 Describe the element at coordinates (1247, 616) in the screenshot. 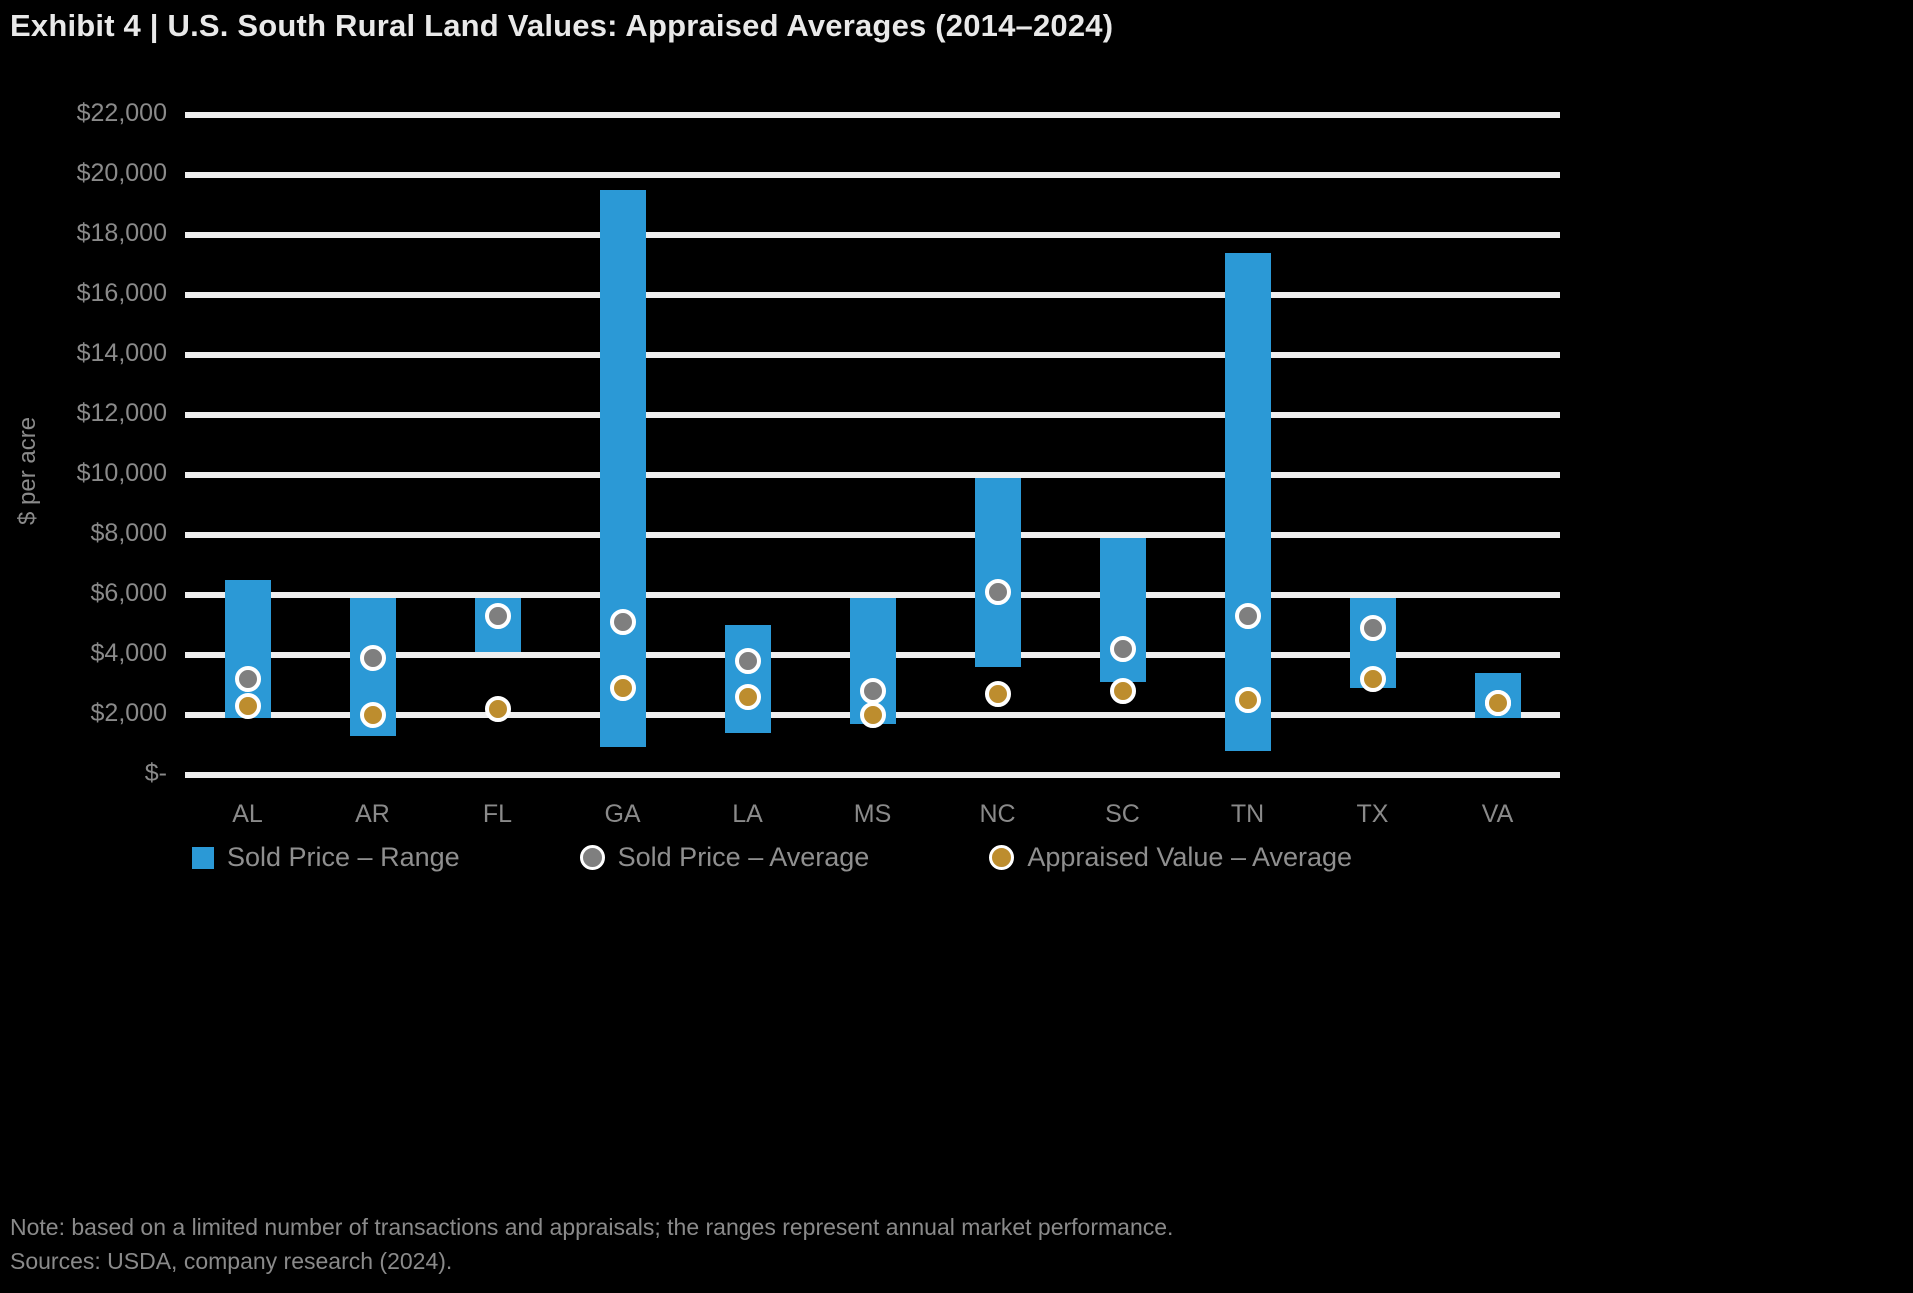

I see `sold-avg-dot-TN` at that location.